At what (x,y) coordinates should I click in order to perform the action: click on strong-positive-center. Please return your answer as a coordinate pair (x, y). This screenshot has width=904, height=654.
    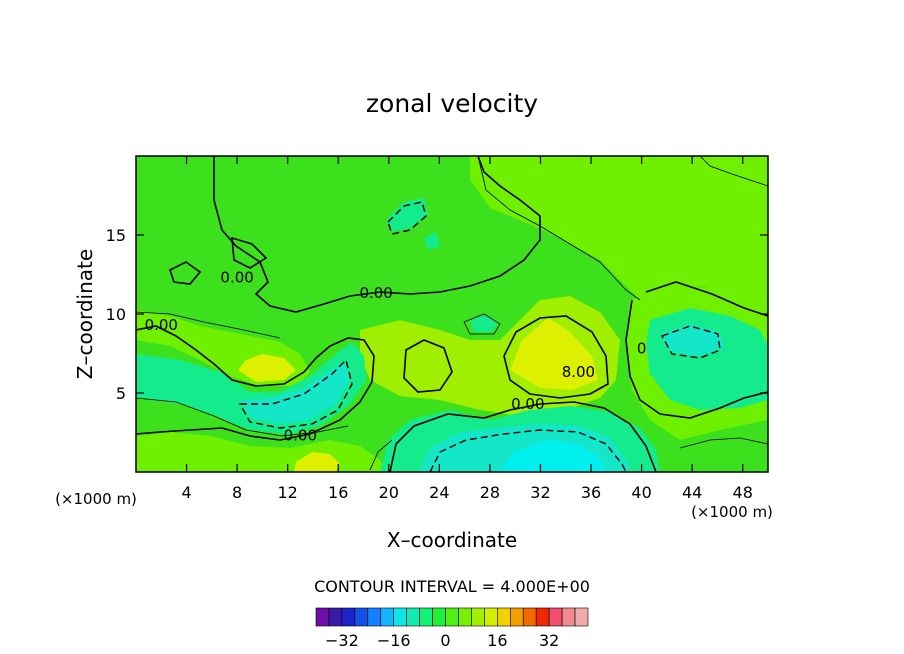
    Looking at the image, I should click on (554, 354).